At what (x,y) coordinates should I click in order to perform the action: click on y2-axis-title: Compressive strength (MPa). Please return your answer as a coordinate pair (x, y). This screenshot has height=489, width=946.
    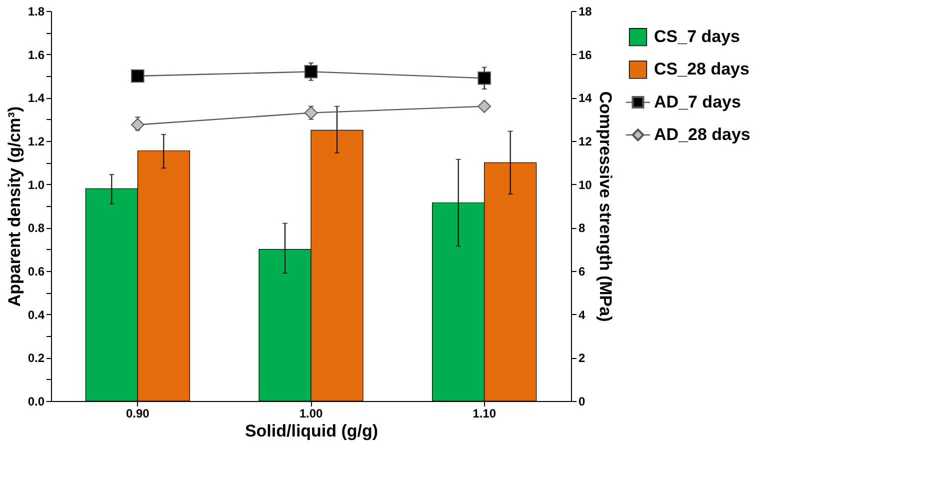
    Looking at the image, I should click on (605, 206).